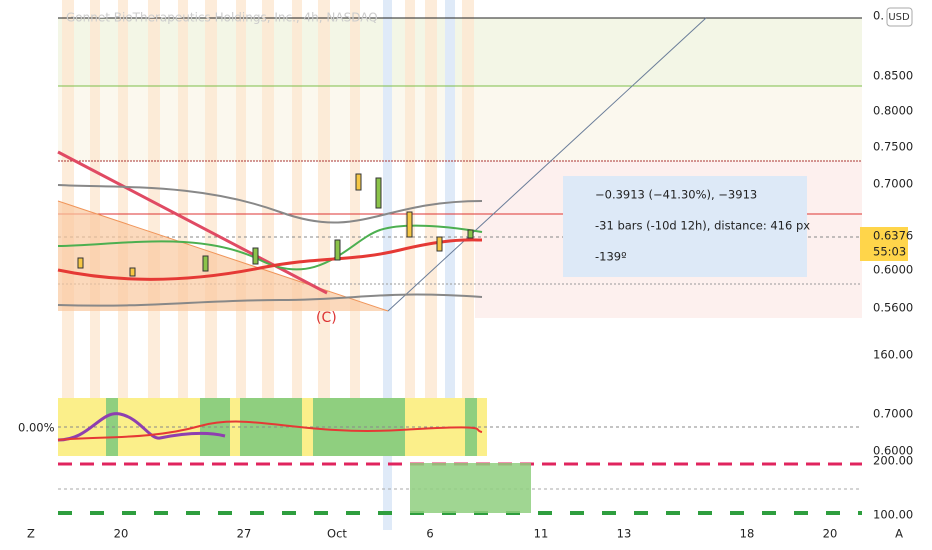 This screenshot has width=932, height=550. I want to click on time-label: 13, so click(624, 534).